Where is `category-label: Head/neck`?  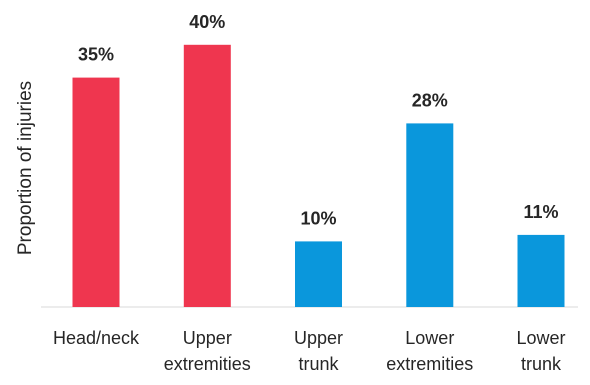
category-label: Head/neck is located at coordinates (96, 338).